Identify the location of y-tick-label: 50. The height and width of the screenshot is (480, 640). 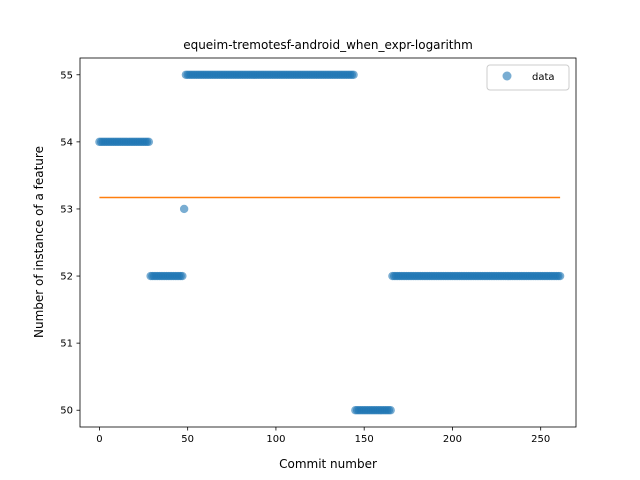
(66, 411).